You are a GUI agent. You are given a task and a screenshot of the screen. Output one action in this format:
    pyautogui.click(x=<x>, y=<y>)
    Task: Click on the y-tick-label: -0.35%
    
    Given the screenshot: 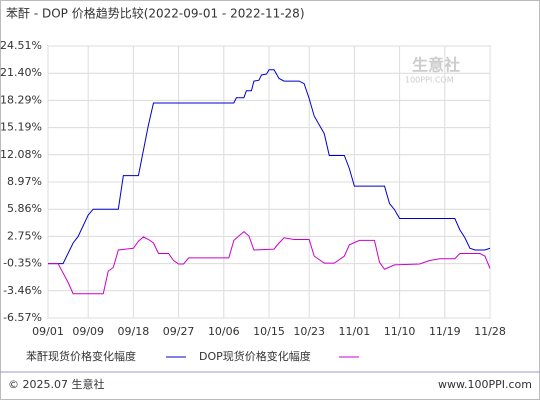 What is the action you would take?
    pyautogui.click(x=22, y=263)
    